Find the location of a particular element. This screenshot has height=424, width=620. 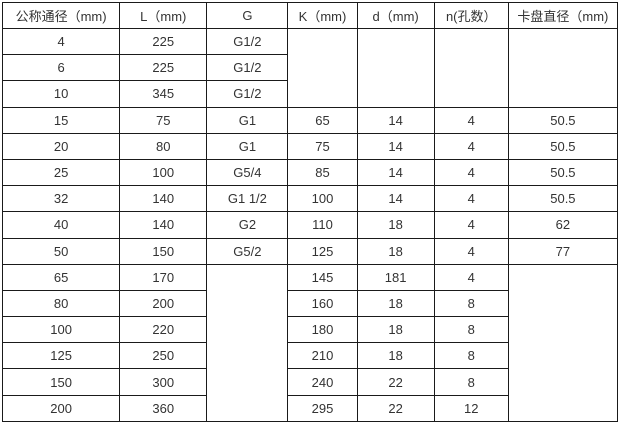

column-header: 公称通径（mm) is located at coordinates (61, 15).